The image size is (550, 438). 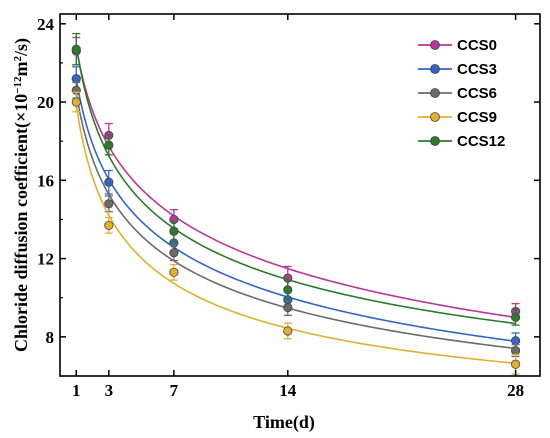 I want to click on legend-label: CCS3, so click(x=477, y=69).